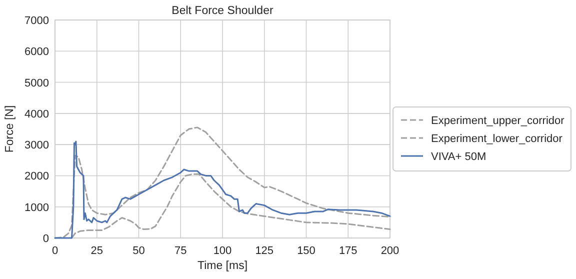 This screenshot has width=576, height=279. I want to click on y-axis-title: Force [N], so click(10, 129).